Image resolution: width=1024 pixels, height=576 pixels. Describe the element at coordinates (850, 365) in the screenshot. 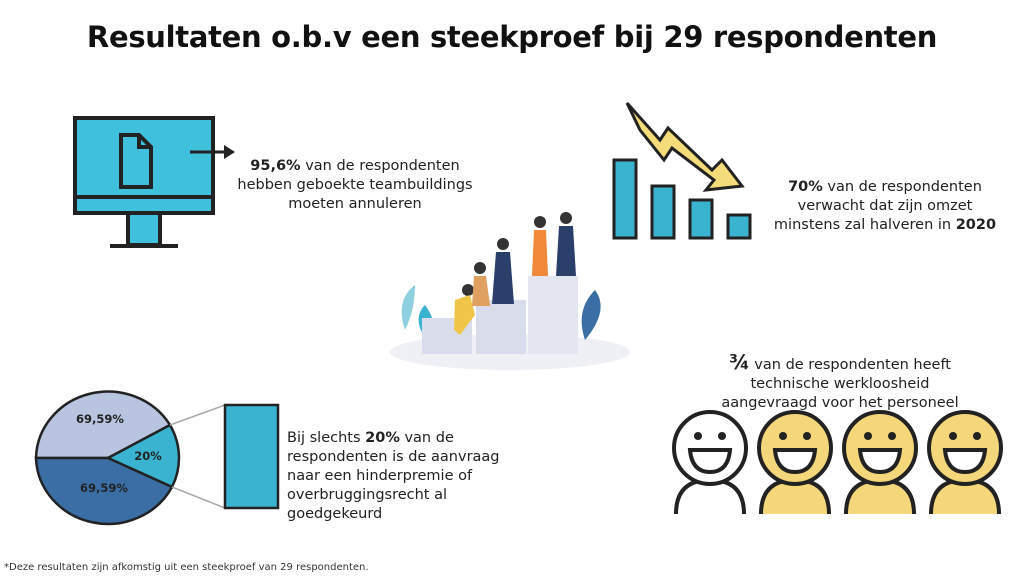

I see `text: van de respondenten heeft` at that location.